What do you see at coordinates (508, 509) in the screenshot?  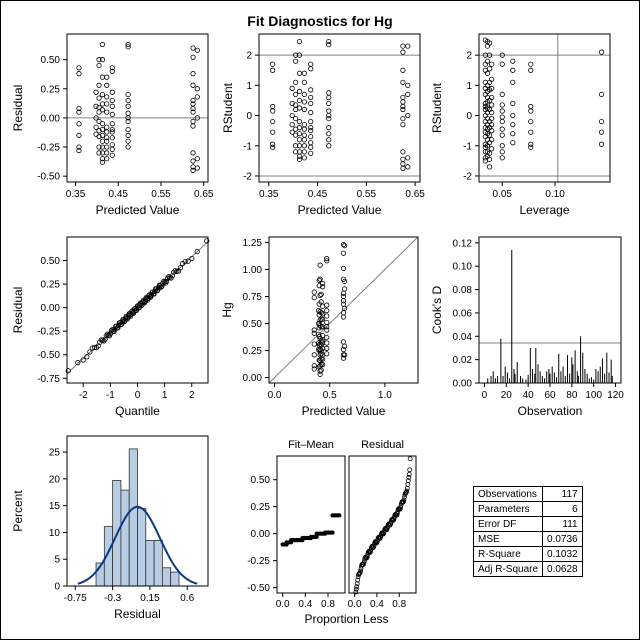 I see `stat-label: Parameters` at bounding box center [508, 509].